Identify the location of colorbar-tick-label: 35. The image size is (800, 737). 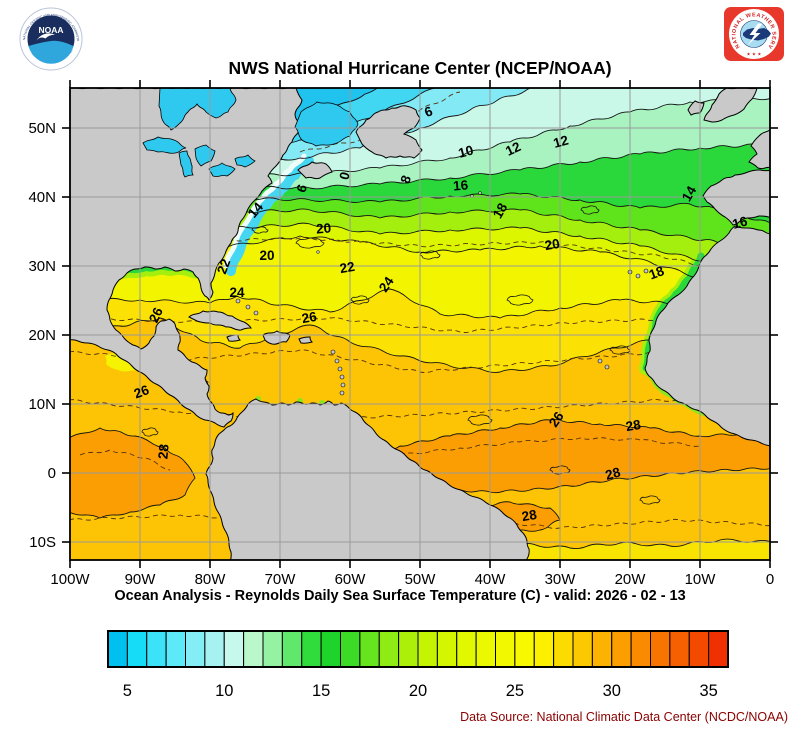
(708, 691).